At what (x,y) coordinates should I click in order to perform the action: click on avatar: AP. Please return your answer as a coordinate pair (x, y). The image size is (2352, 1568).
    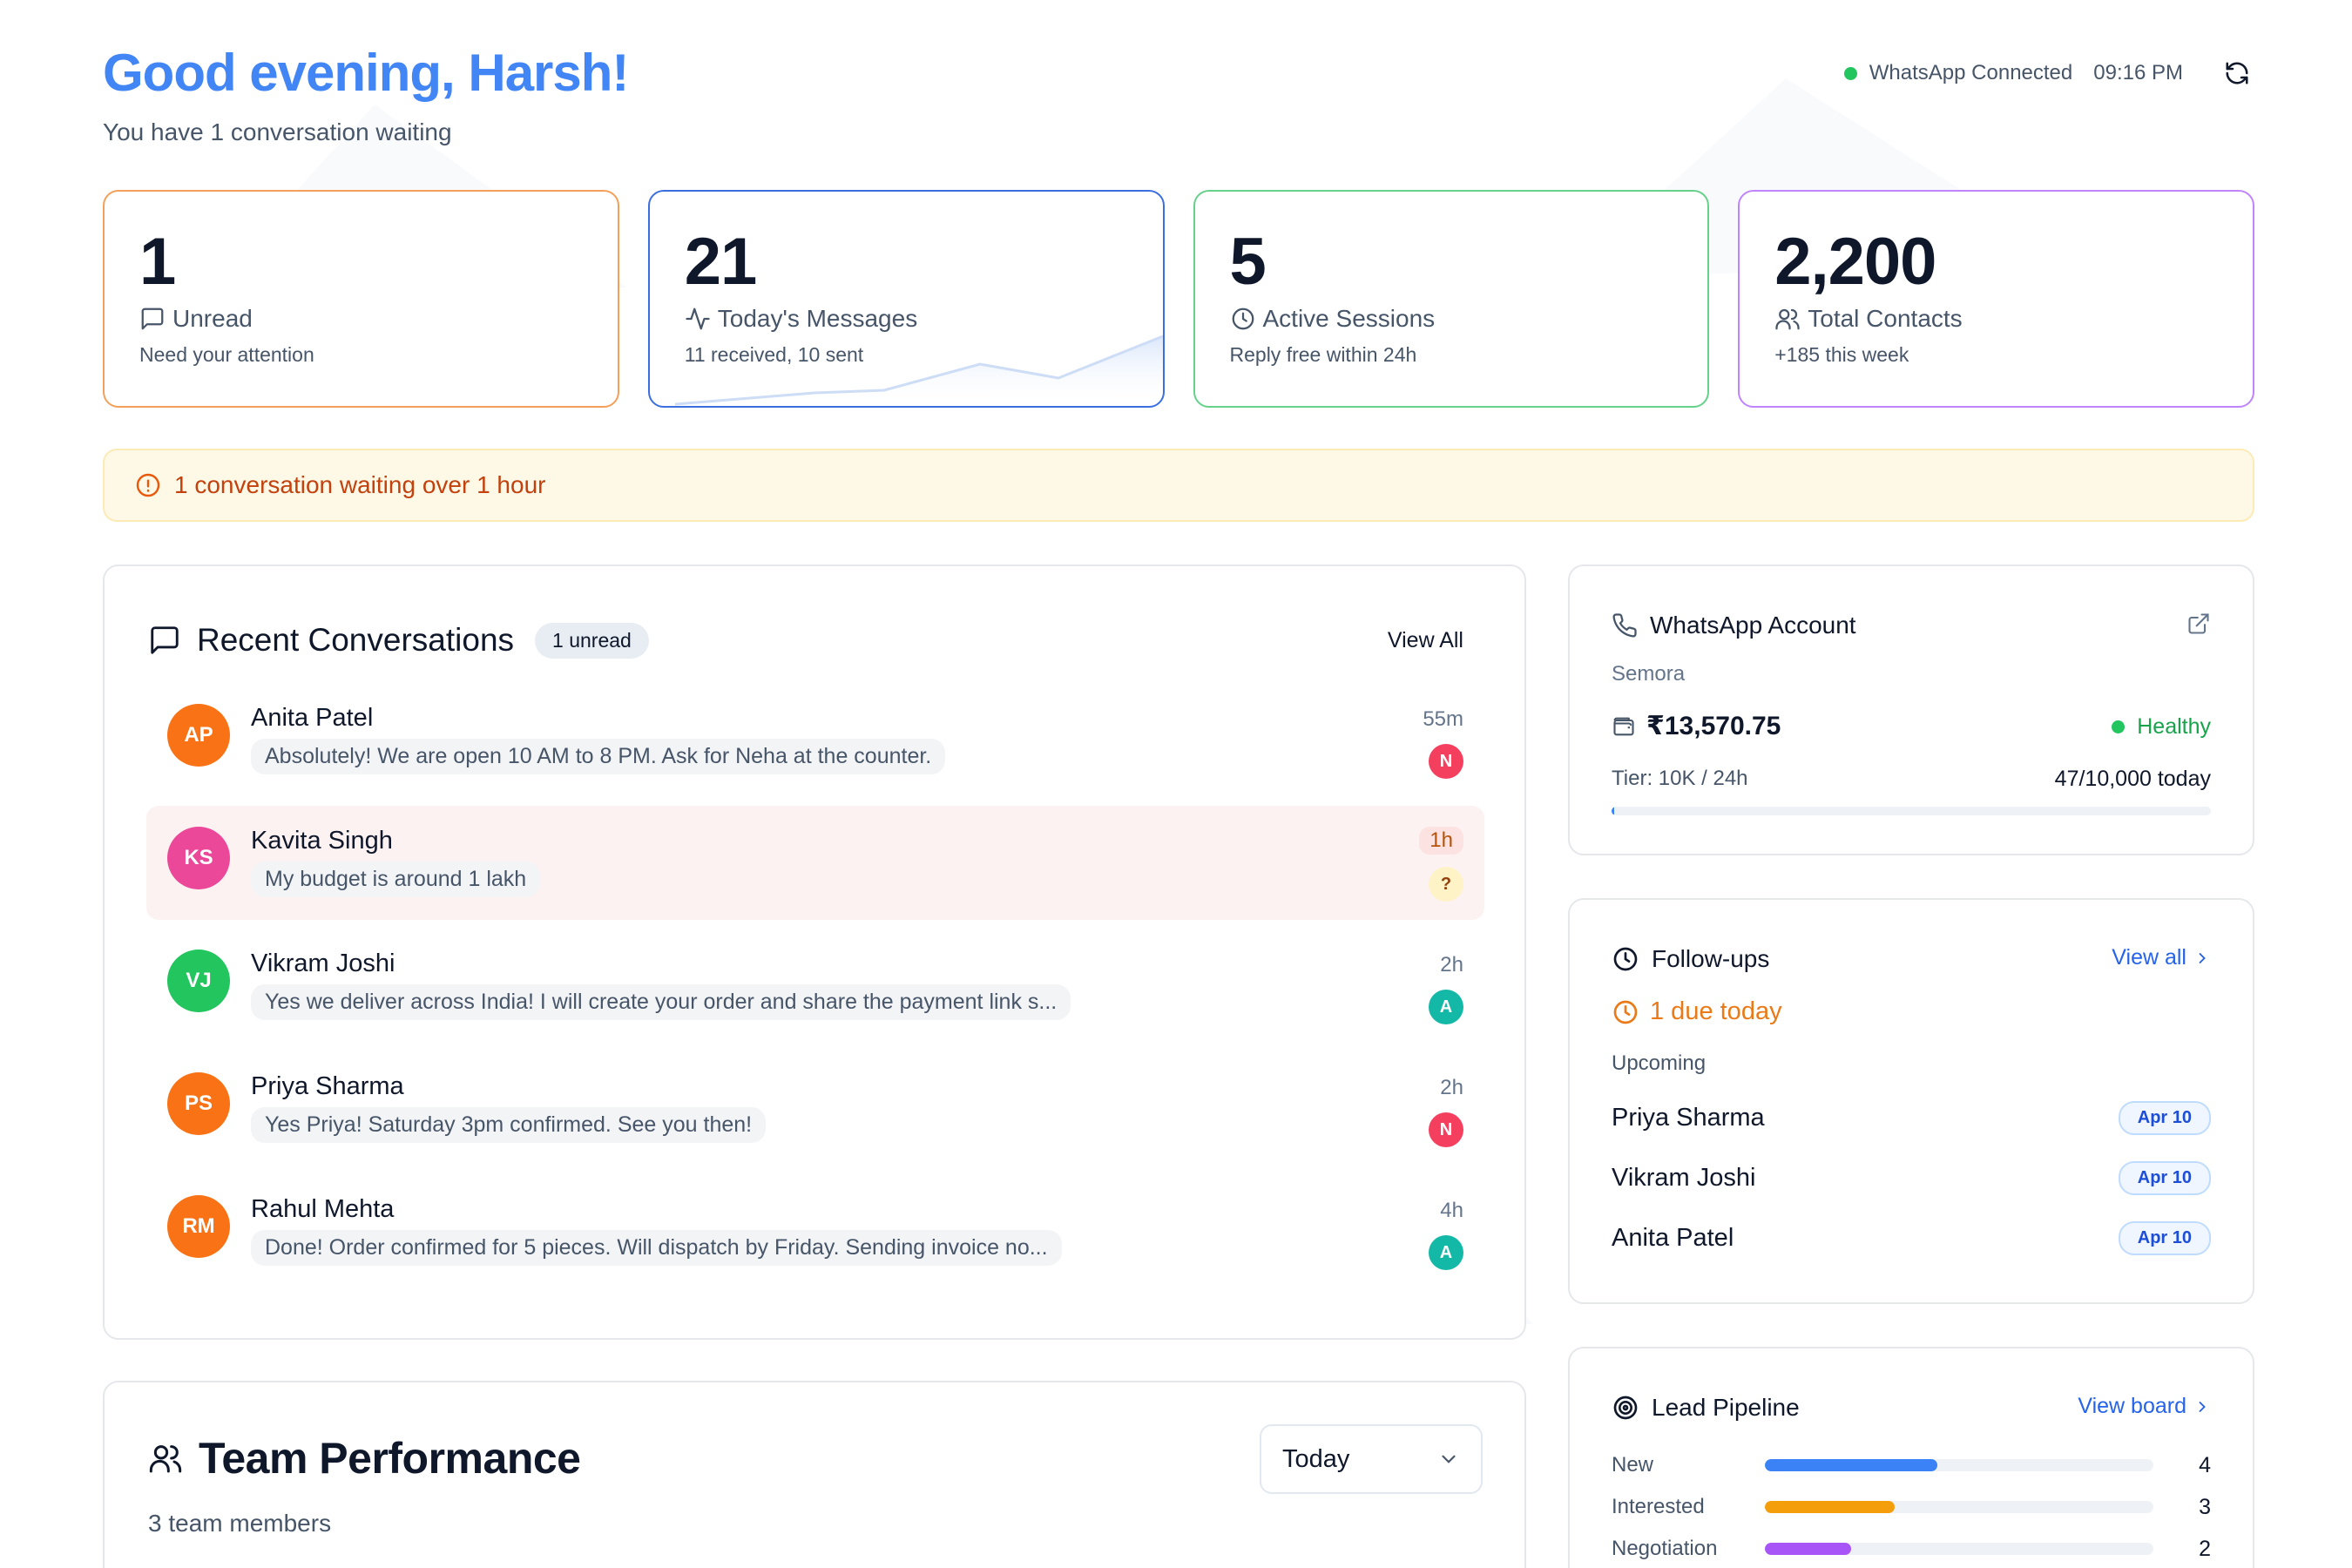
    Looking at the image, I should click on (198, 736).